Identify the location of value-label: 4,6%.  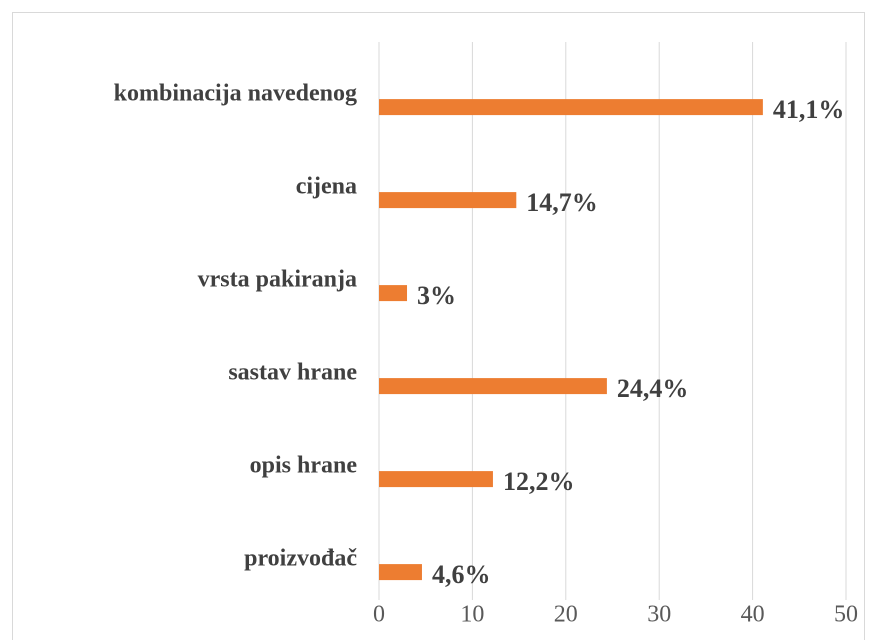
(461, 574).